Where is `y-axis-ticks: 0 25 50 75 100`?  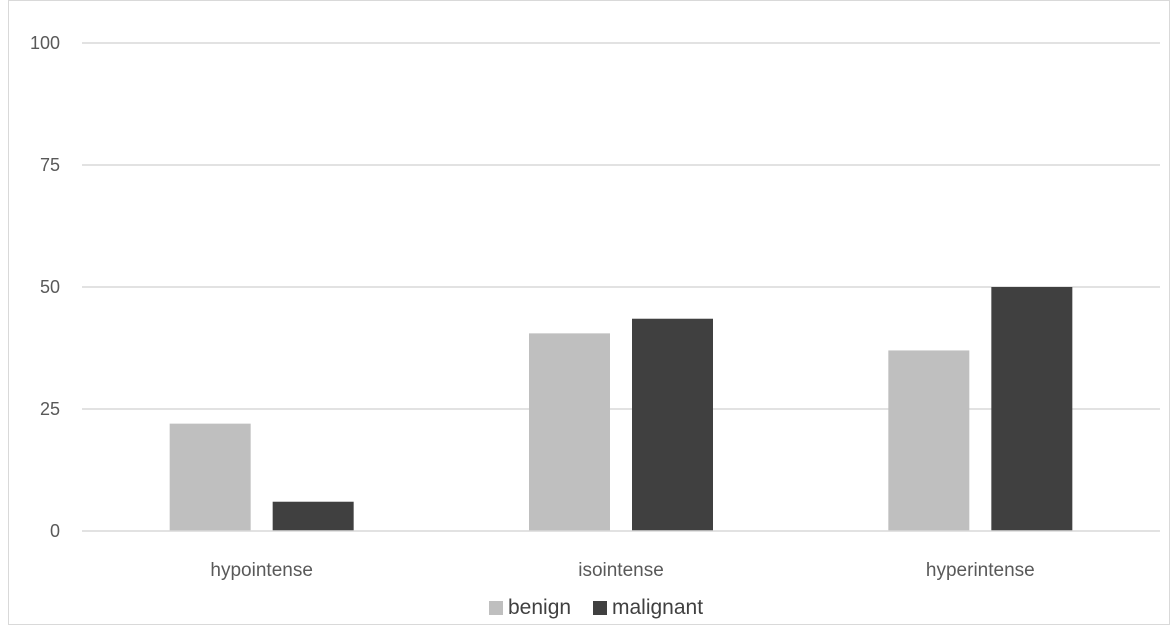 y-axis-ticks: 0 25 50 75 100 is located at coordinates (45, 287).